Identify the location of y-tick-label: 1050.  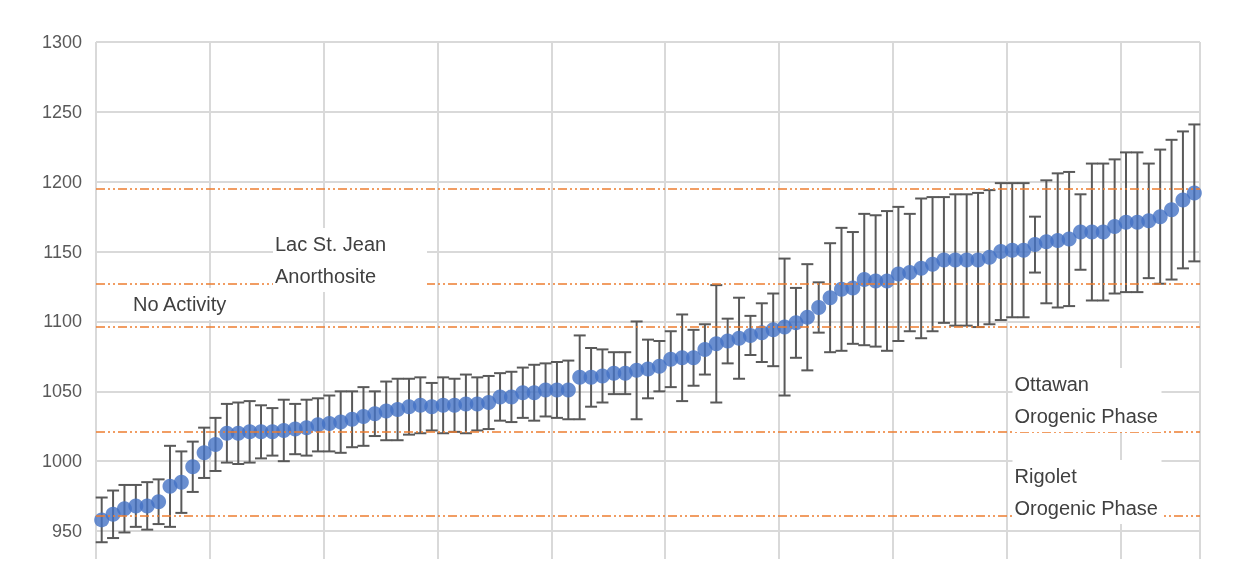
(61, 391).